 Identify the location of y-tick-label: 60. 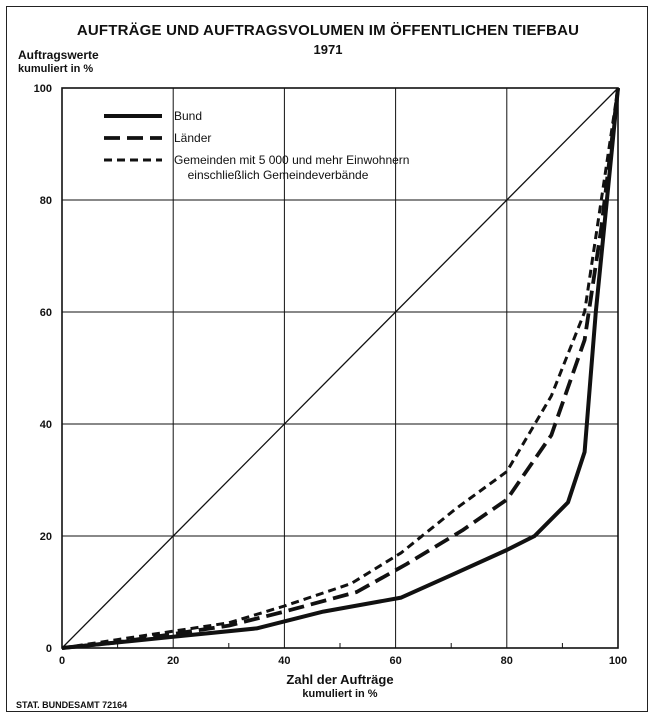
(46, 313).